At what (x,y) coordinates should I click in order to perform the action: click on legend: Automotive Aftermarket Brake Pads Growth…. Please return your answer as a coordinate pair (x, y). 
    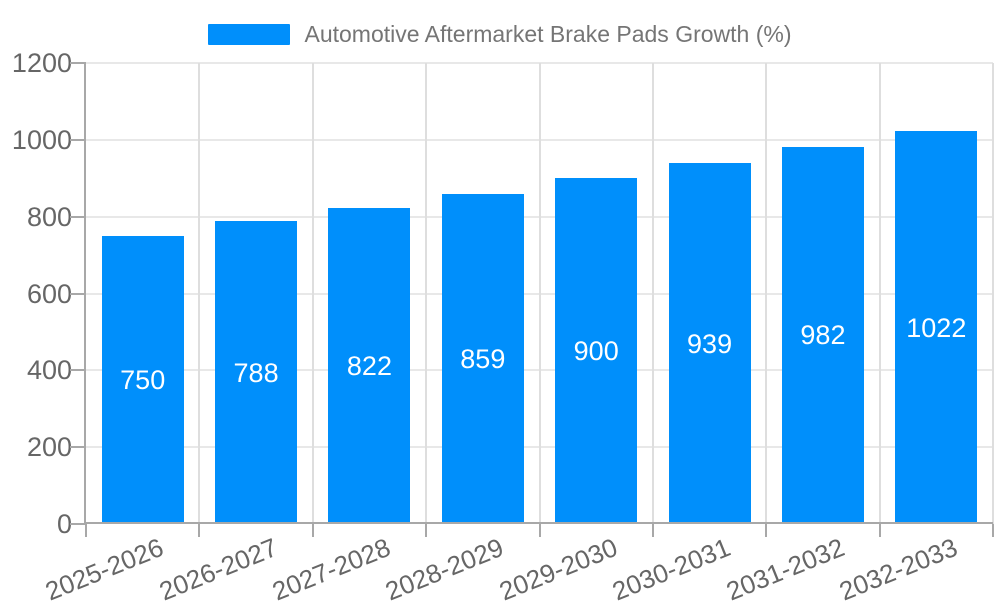
    Looking at the image, I should click on (500, 34).